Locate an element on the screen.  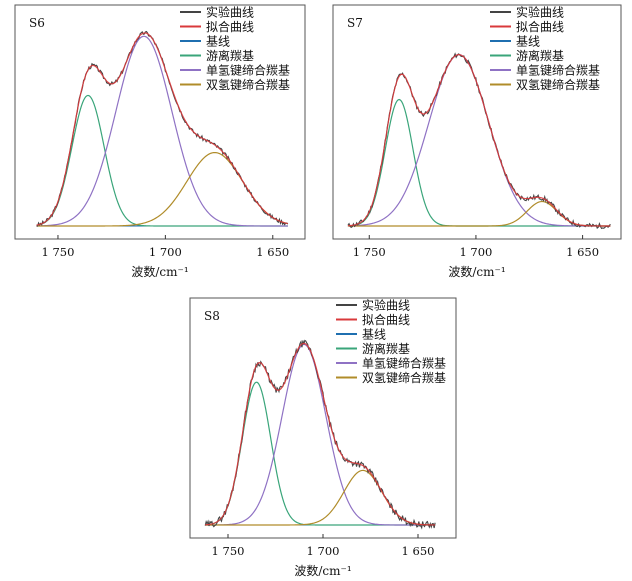
panel-label: S7 is located at coordinates (355, 23).